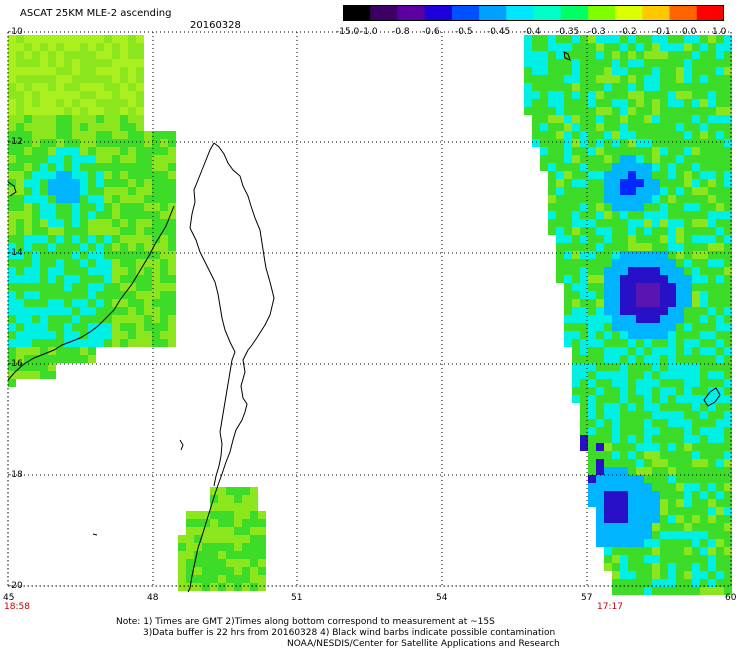 The image size is (740, 650). I want to click on latitude-label: -16, so click(15, 364).